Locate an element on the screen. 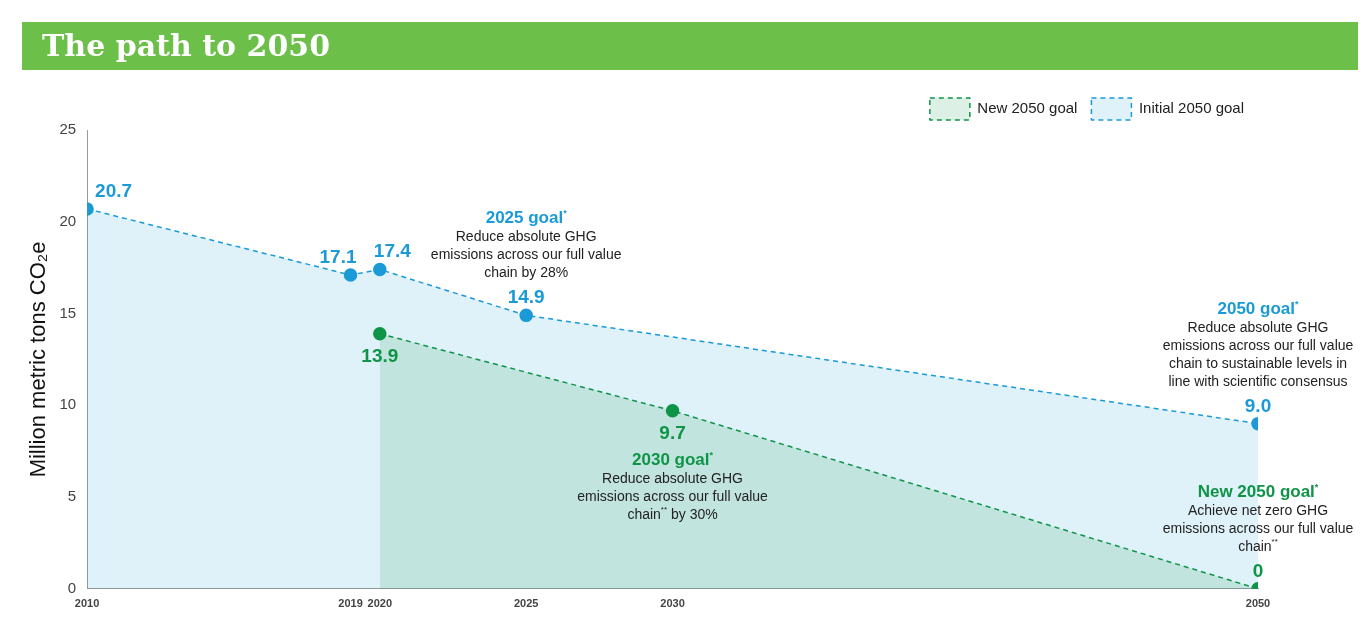  x-tick-label: 2019 is located at coordinates (350, 603).